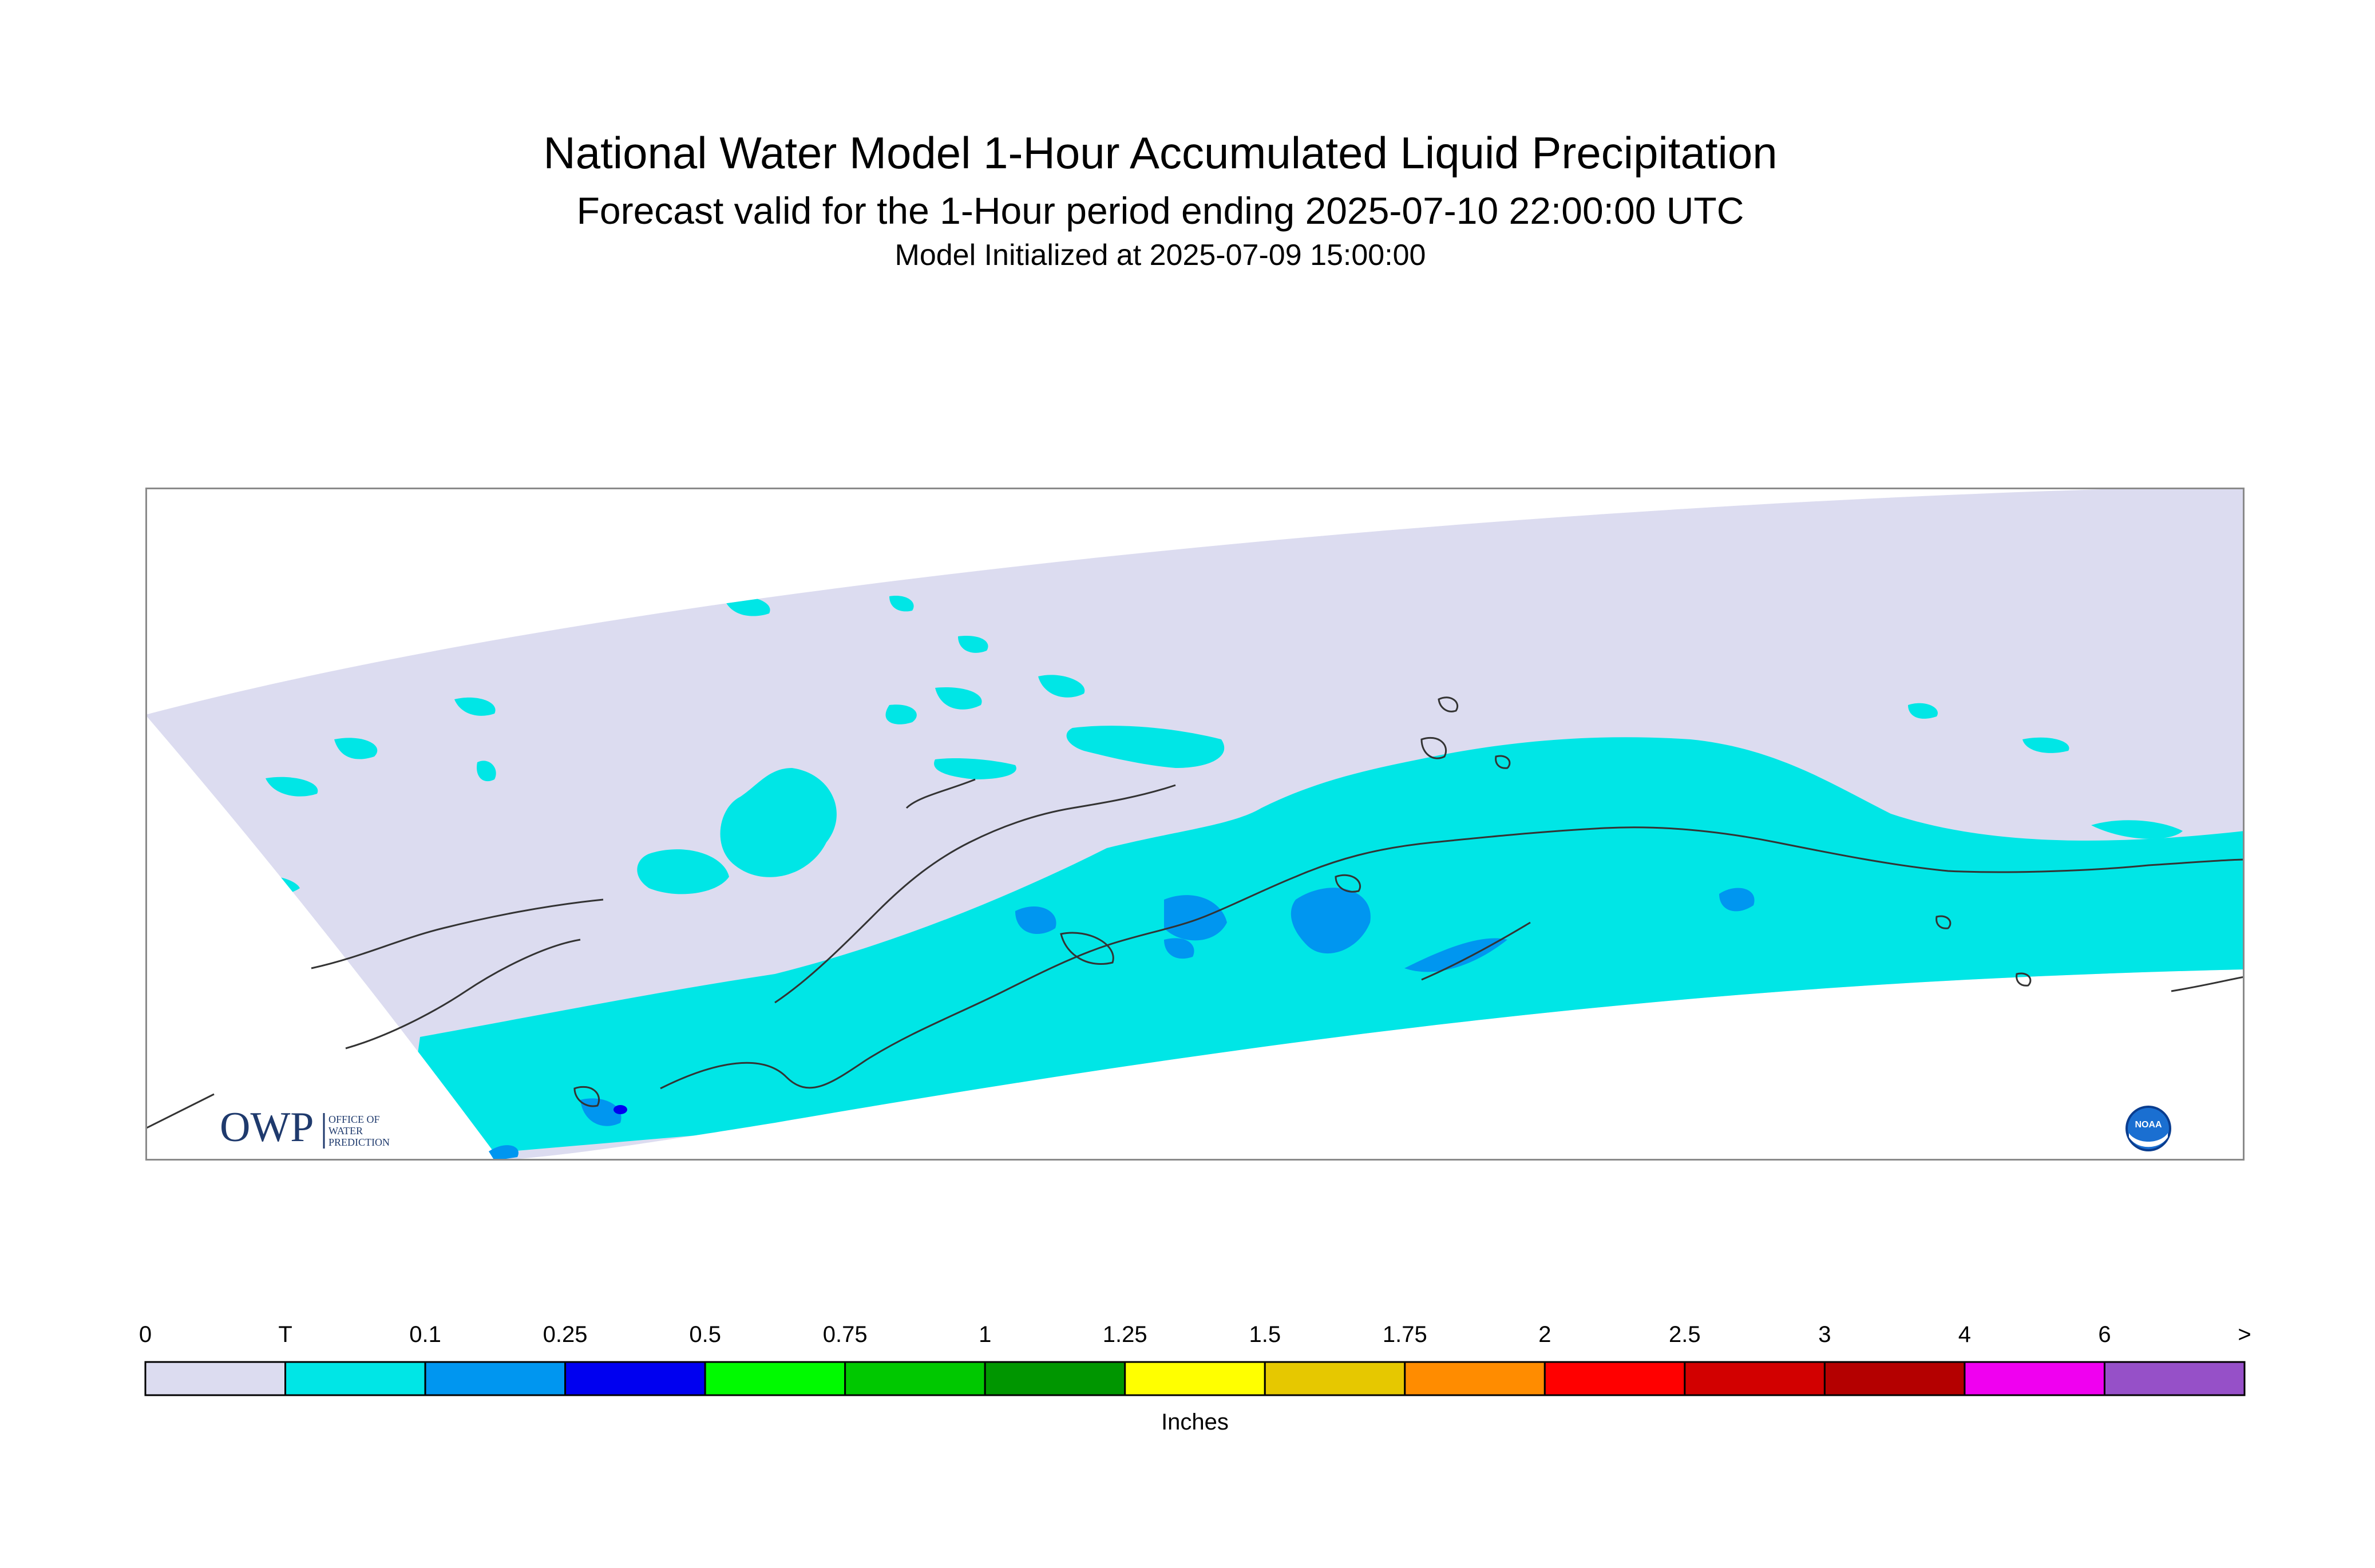 The width and height of the screenshot is (2375, 1568). What do you see at coordinates (1265, 1334) in the screenshot?
I see `legend-tick-label: 1.5` at bounding box center [1265, 1334].